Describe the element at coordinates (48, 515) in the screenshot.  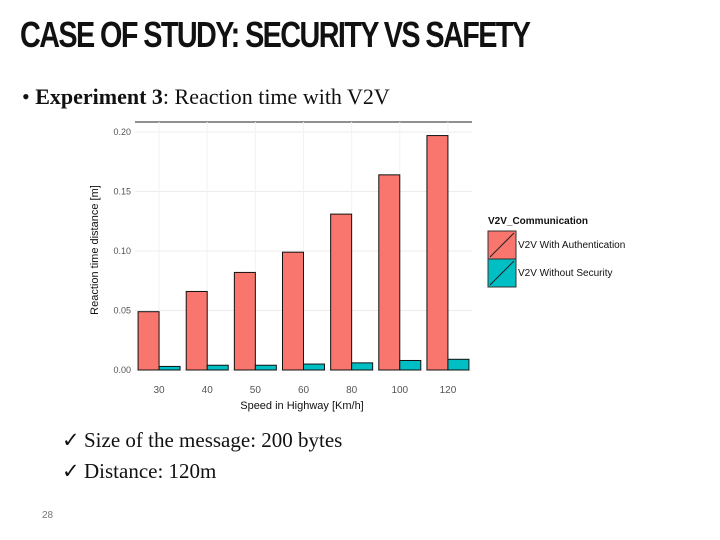
I see `page-number: 28` at that location.